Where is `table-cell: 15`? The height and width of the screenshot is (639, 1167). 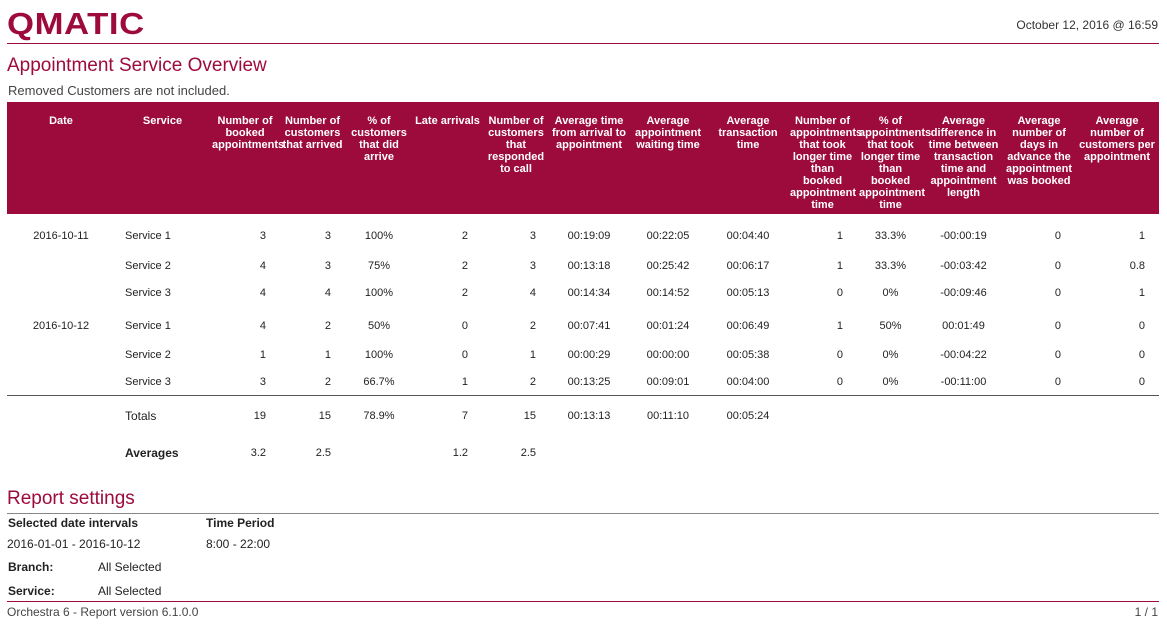 table-cell: 15 is located at coordinates (516, 415).